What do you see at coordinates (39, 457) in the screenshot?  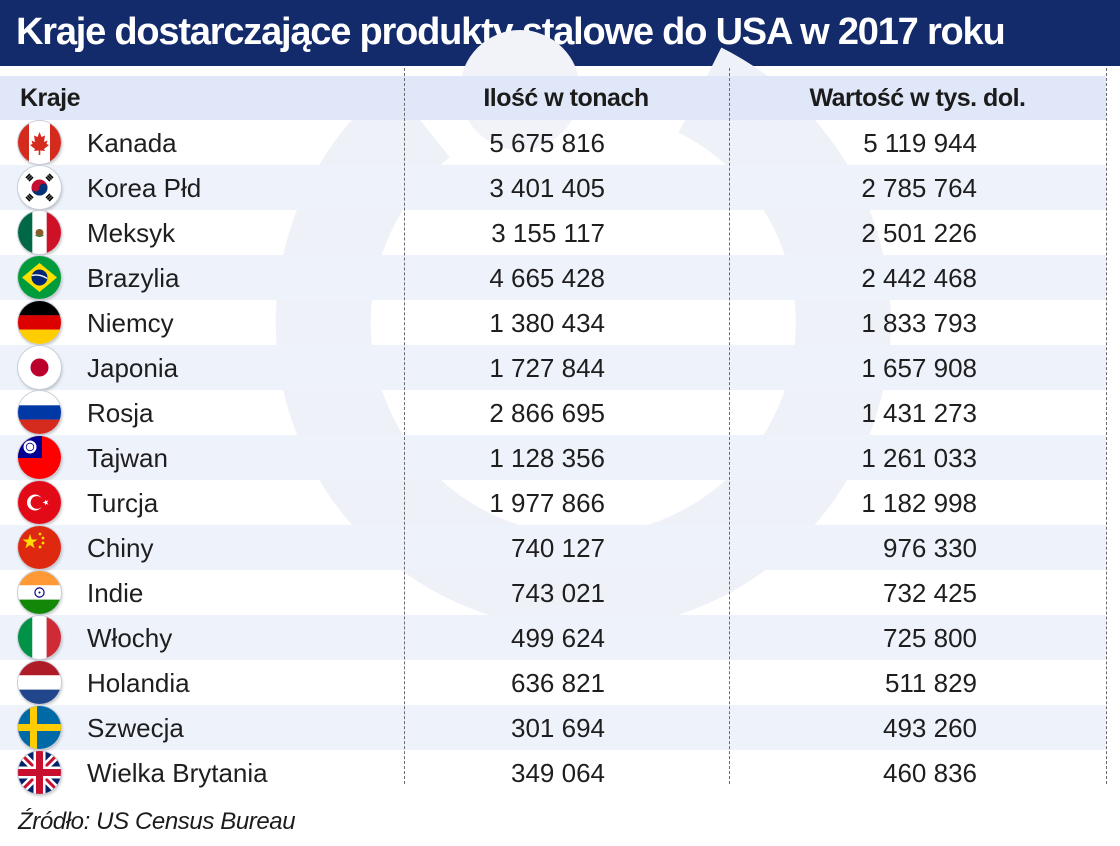 I see `taiwan-flag-icon` at bounding box center [39, 457].